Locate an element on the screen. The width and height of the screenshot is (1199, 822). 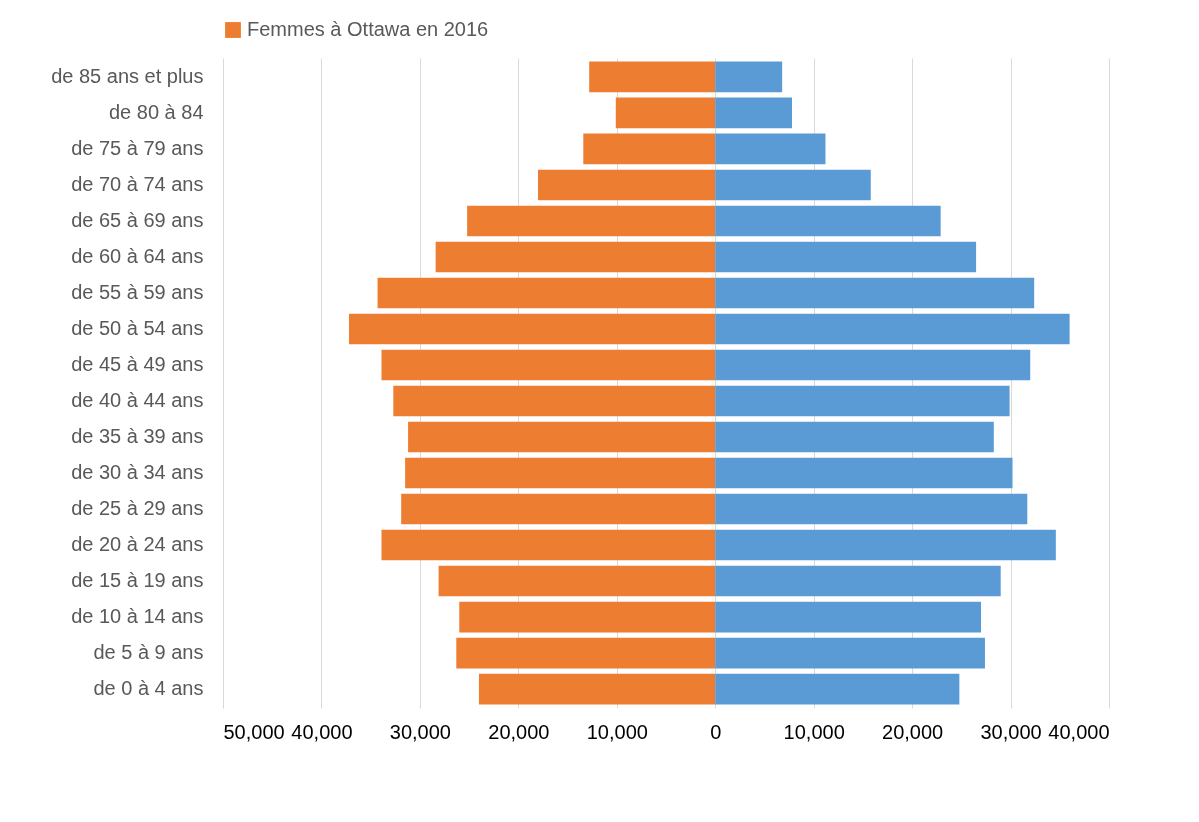
x-tick-label: 0 is located at coordinates (716, 731).